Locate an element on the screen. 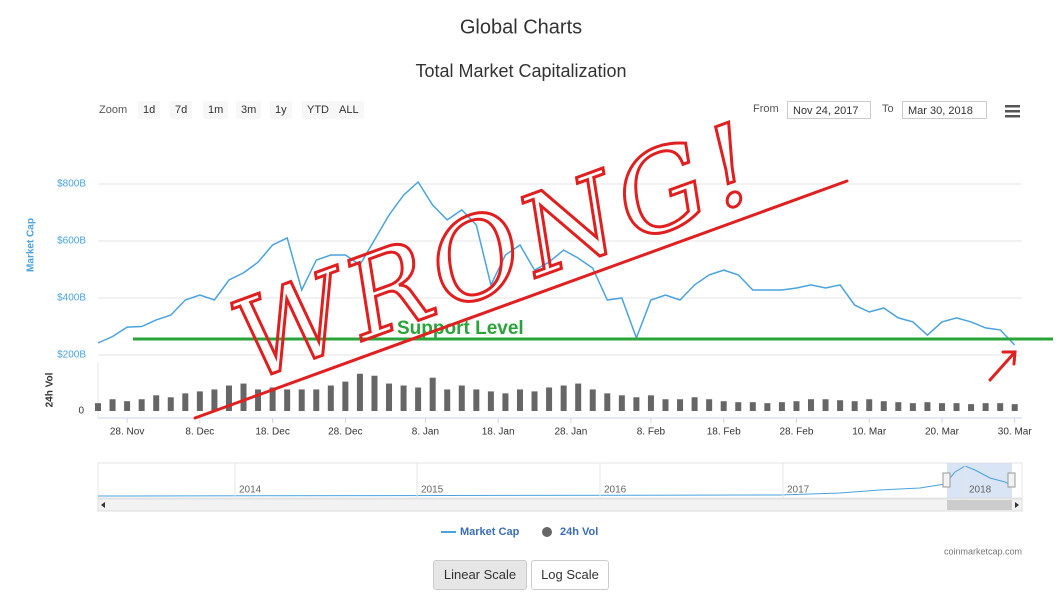 This screenshot has width=1060, height=594. zoom-button: 1y is located at coordinates (281, 110).